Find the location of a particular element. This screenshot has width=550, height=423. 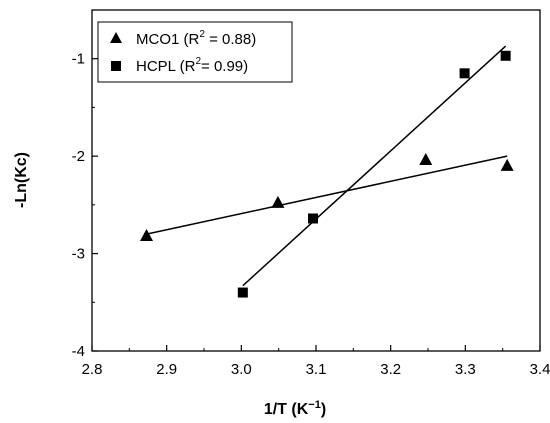

legend: MCO1 (R2 = 0.88) HCPL (R2= 0.99) is located at coordinates (195, 52).